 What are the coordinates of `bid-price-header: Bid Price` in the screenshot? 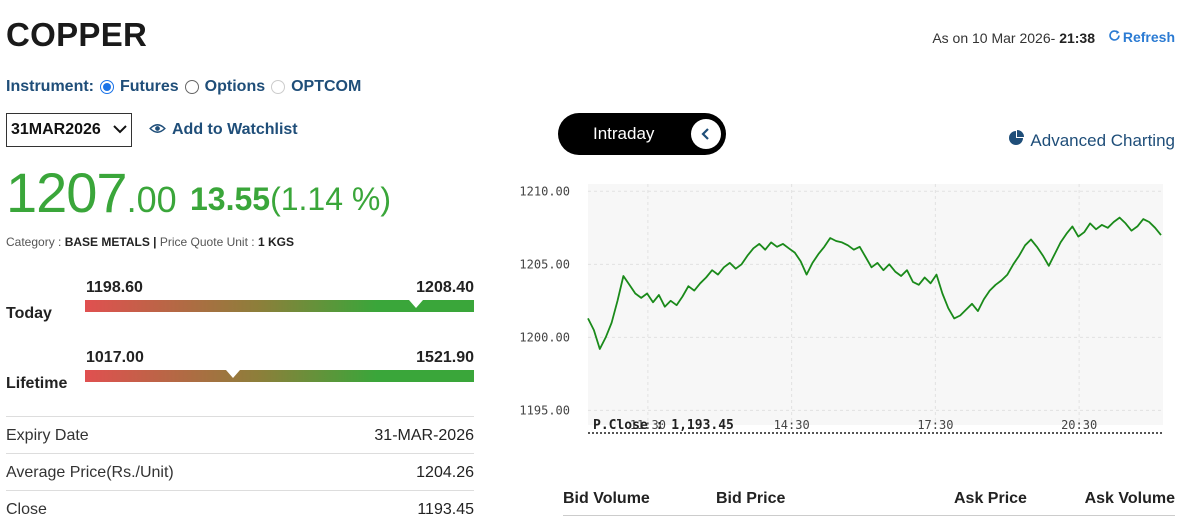 It's located at (751, 498).